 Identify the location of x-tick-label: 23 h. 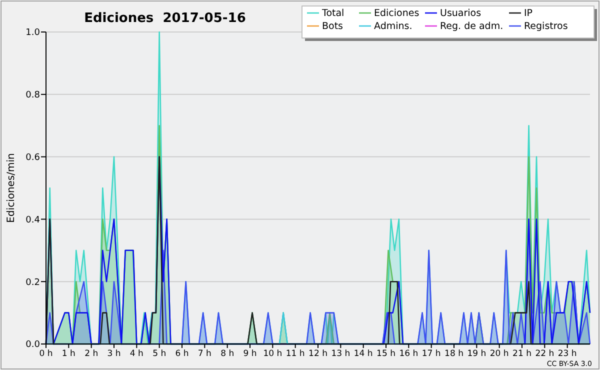
(567, 354).